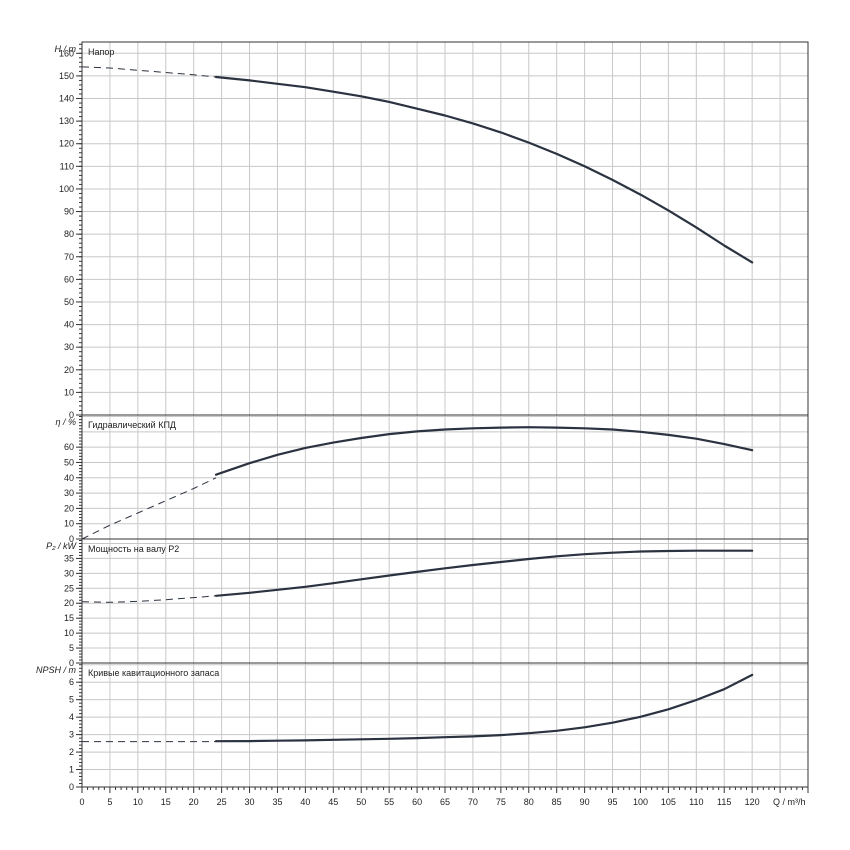  What do you see at coordinates (69, 279) in the screenshot?
I see `head-y-tick-label-60: 60` at bounding box center [69, 279].